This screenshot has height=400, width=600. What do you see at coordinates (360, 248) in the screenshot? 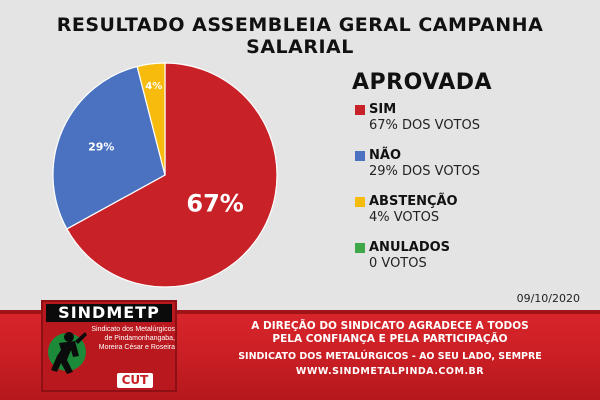
I see `legend-swatch-anulados` at bounding box center [360, 248].